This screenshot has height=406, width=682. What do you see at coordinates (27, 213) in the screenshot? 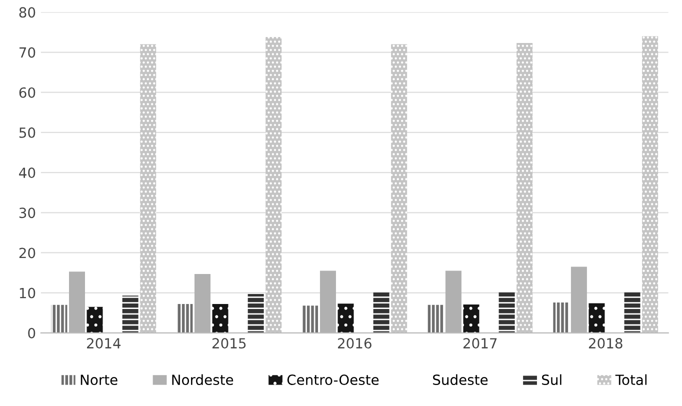
I see `y-tick-label: 30` at bounding box center [27, 213].